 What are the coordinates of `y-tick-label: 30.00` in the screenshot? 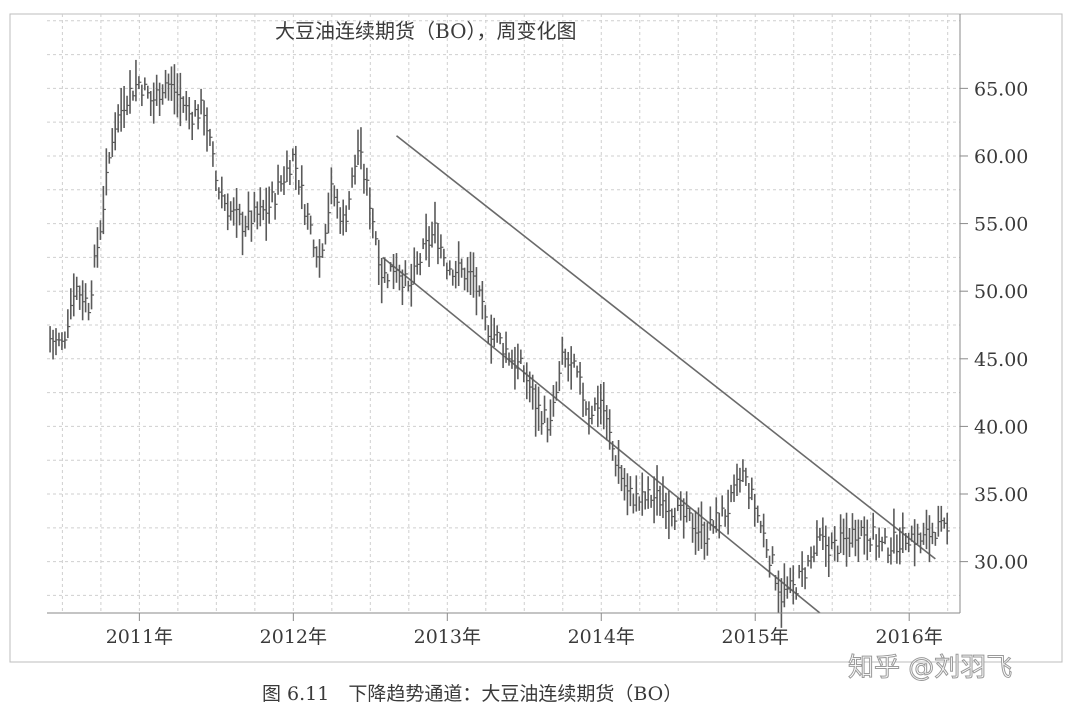 It's located at (1001, 563).